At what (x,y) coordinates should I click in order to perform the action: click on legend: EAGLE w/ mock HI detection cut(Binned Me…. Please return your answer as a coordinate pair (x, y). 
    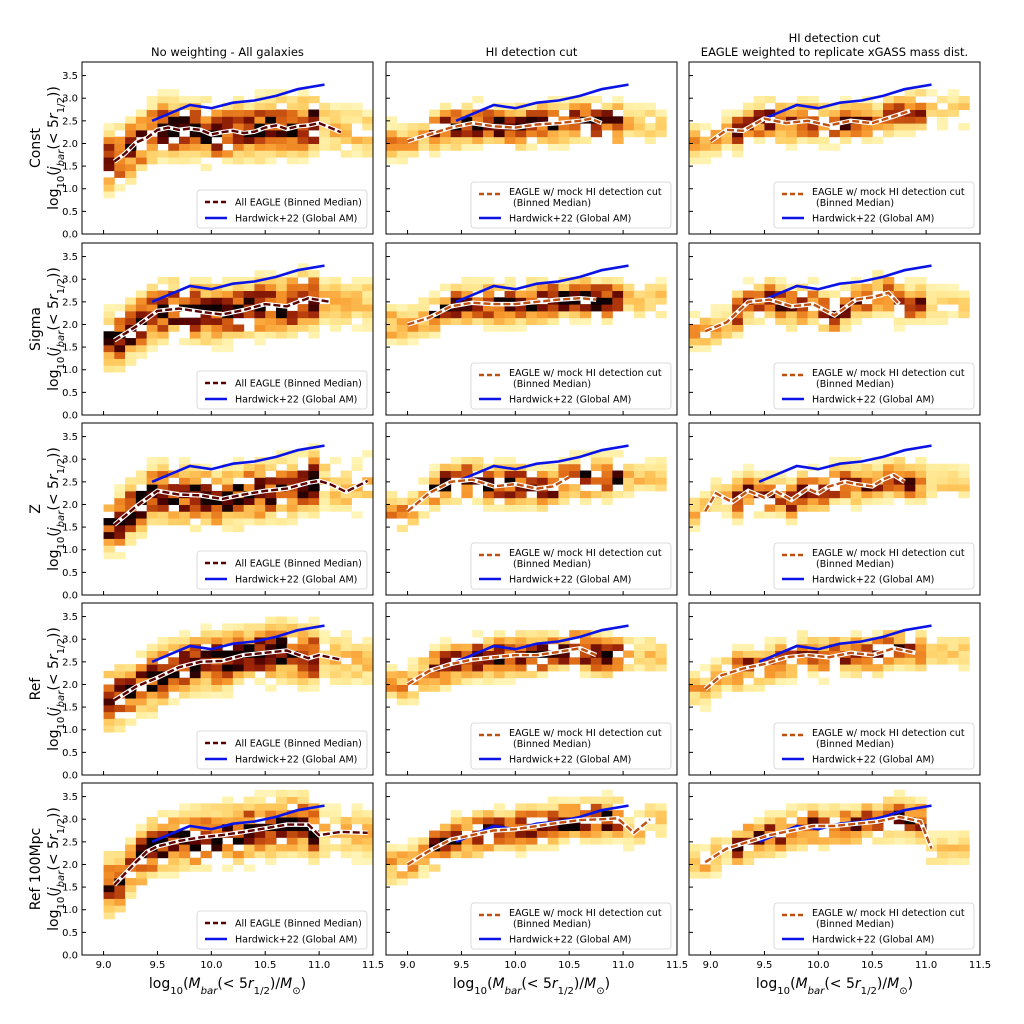
    Looking at the image, I should click on (571, 386).